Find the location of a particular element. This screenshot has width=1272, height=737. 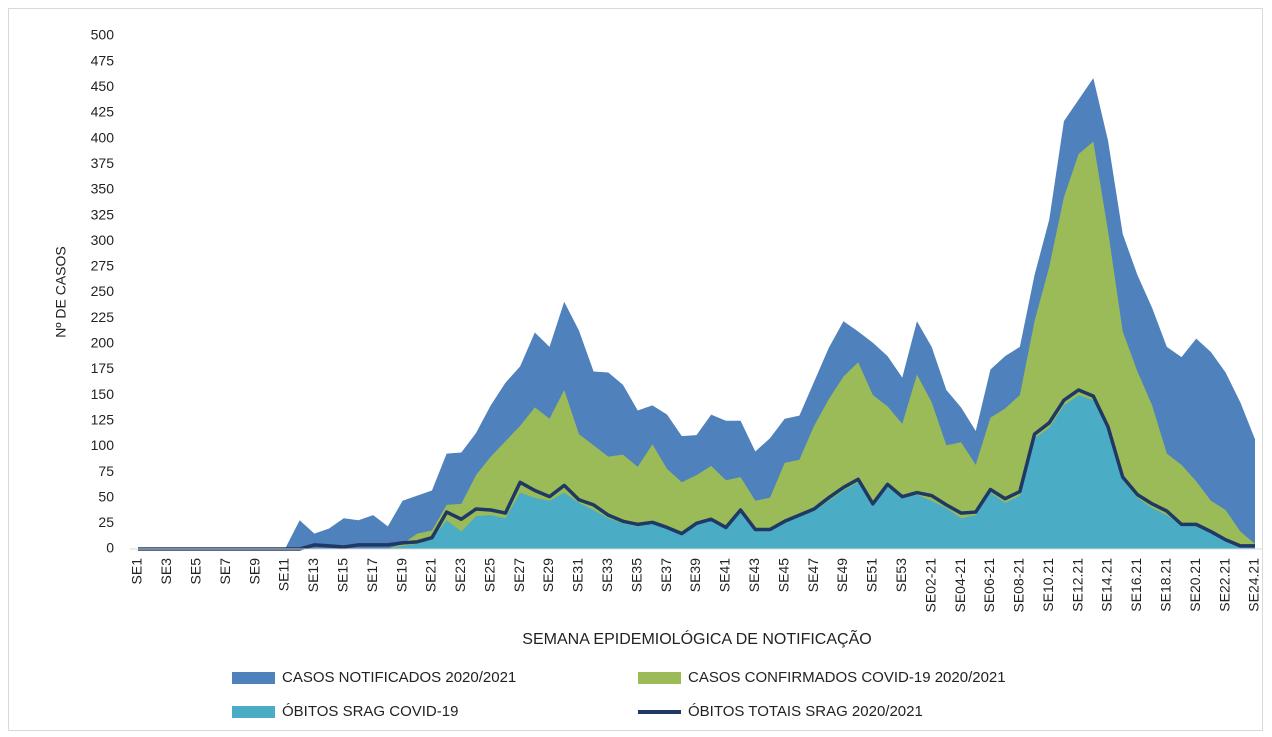

x-tick-label: SE04-21 is located at coordinates (960, 585).